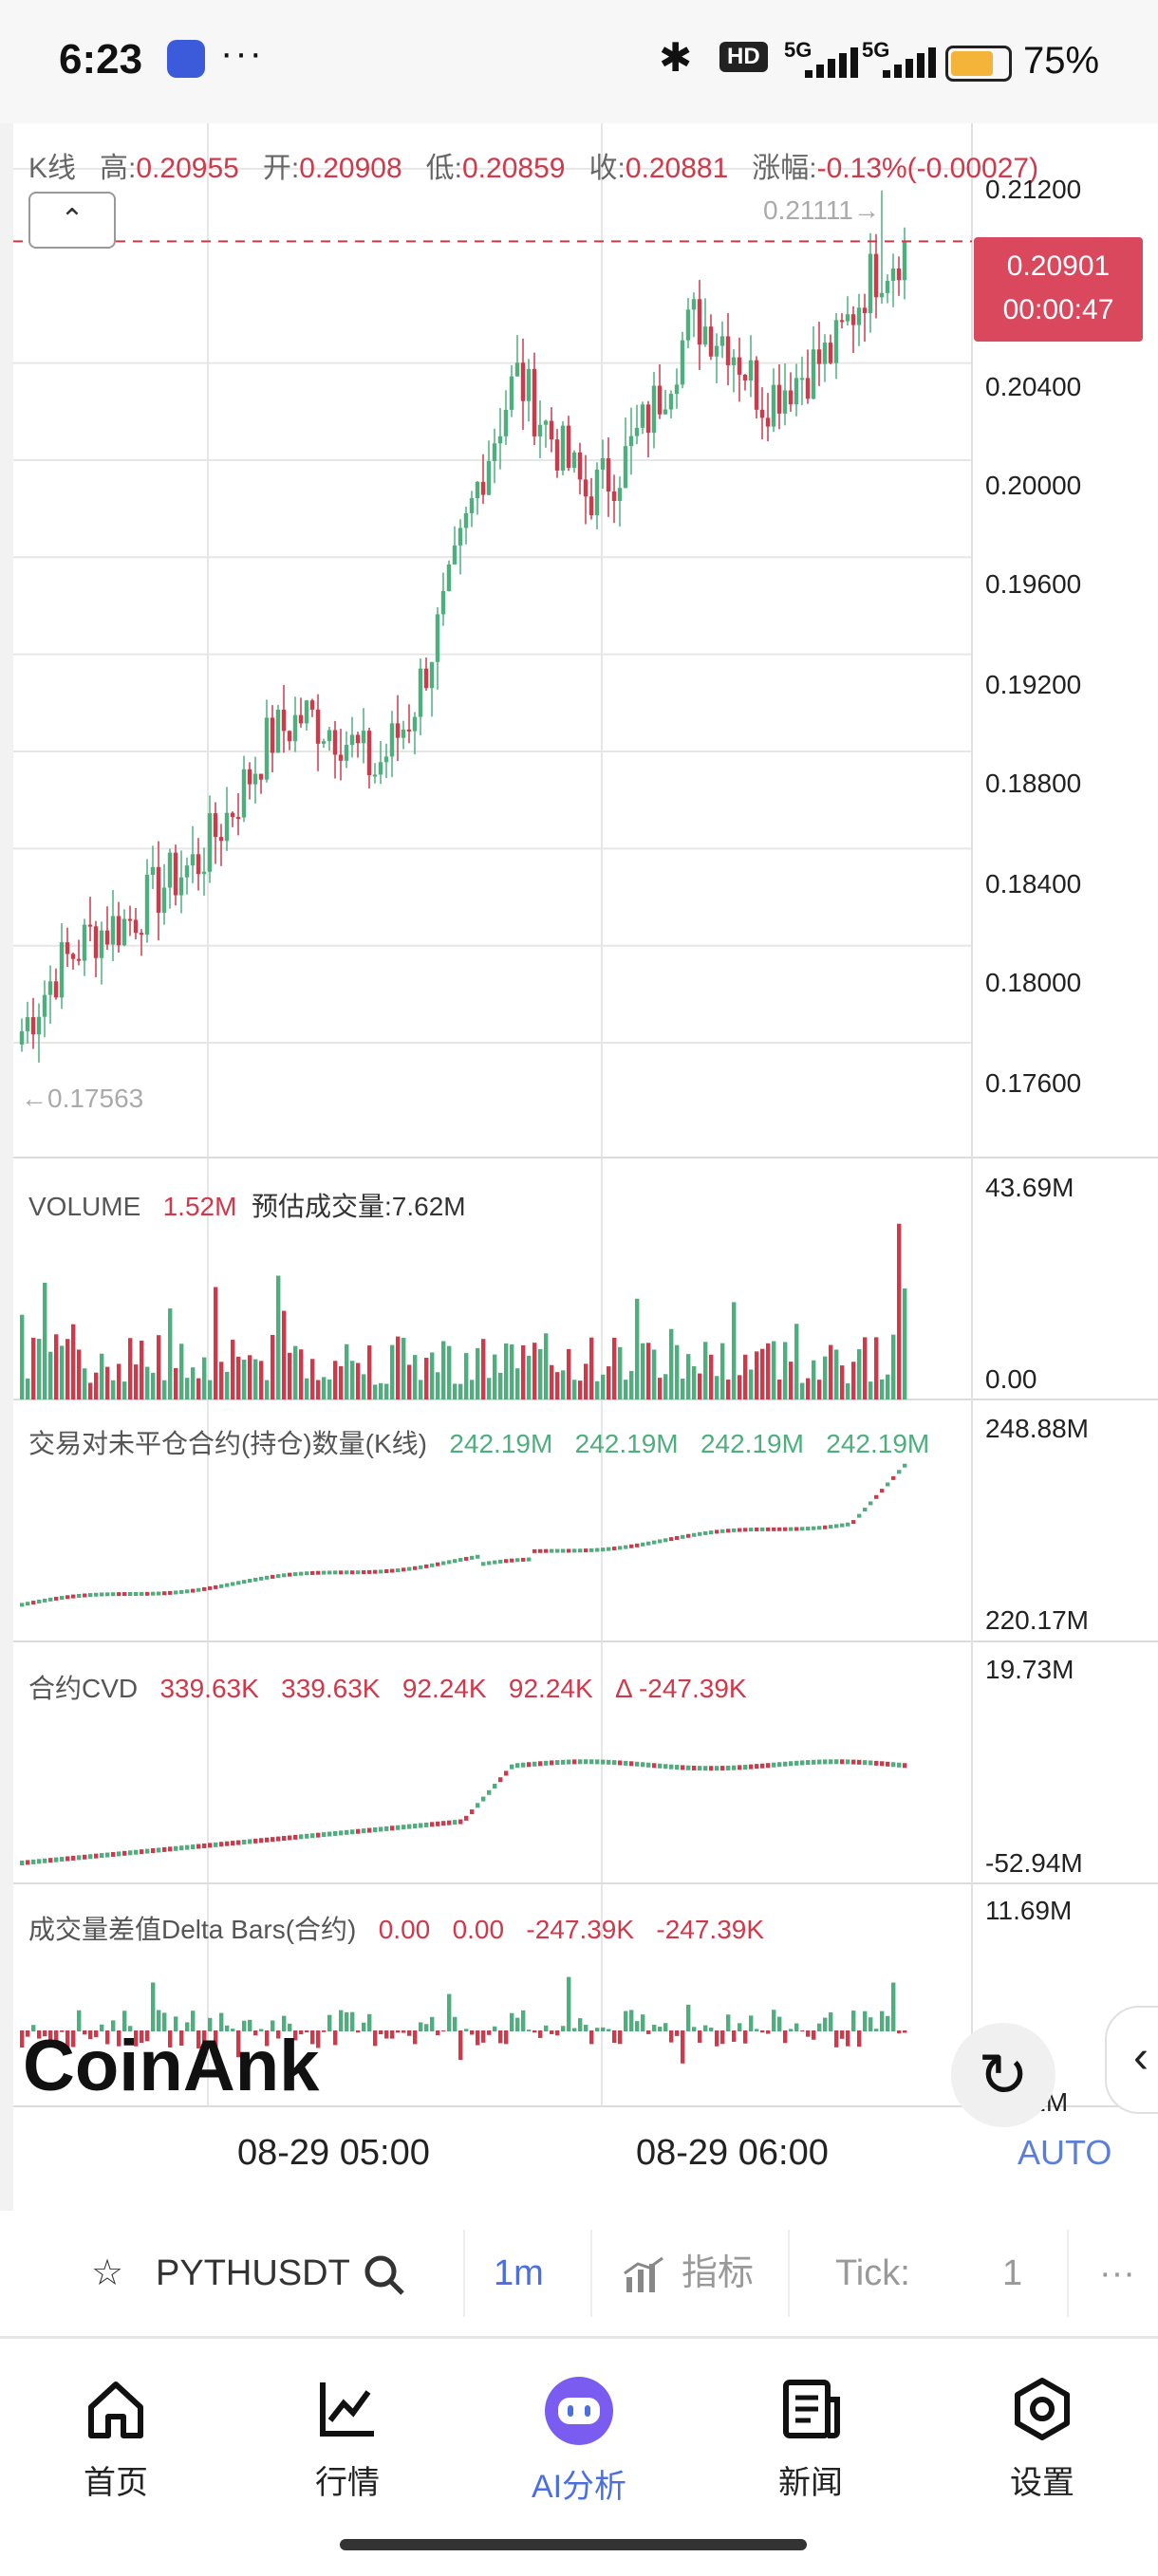 Image resolution: width=1158 pixels, height=2576 pixels. I want to click on nav-item-settings: 设置, so click(1042, 2439).